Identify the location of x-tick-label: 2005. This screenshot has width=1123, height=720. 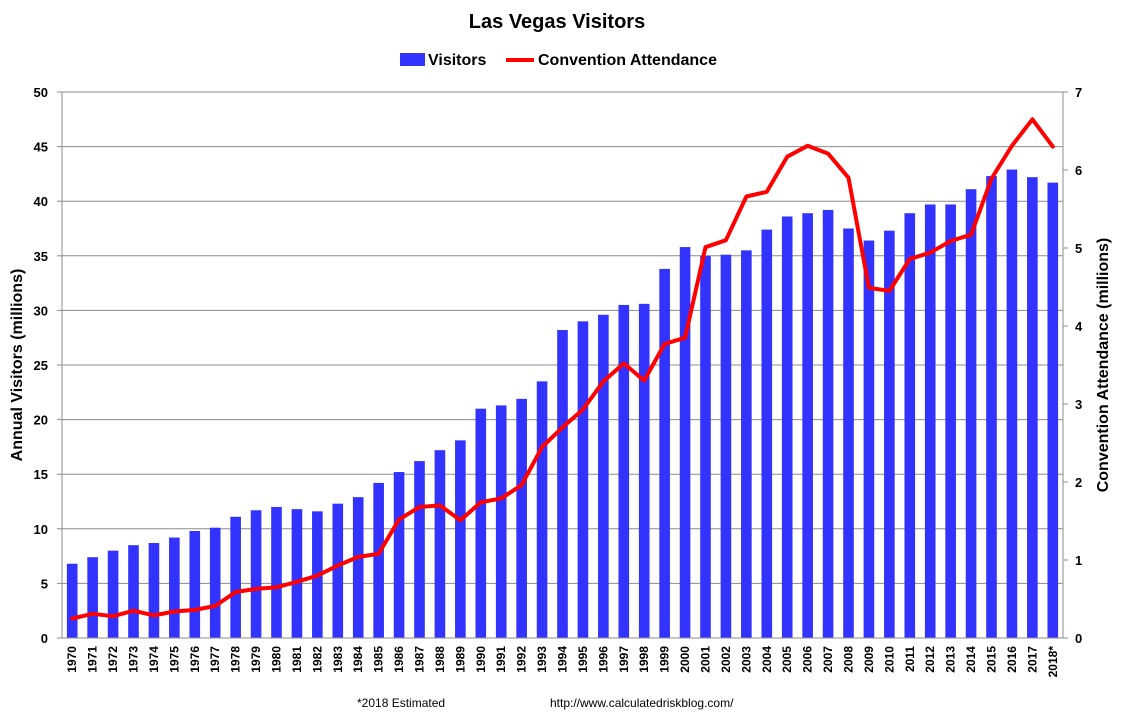
(787, 659).